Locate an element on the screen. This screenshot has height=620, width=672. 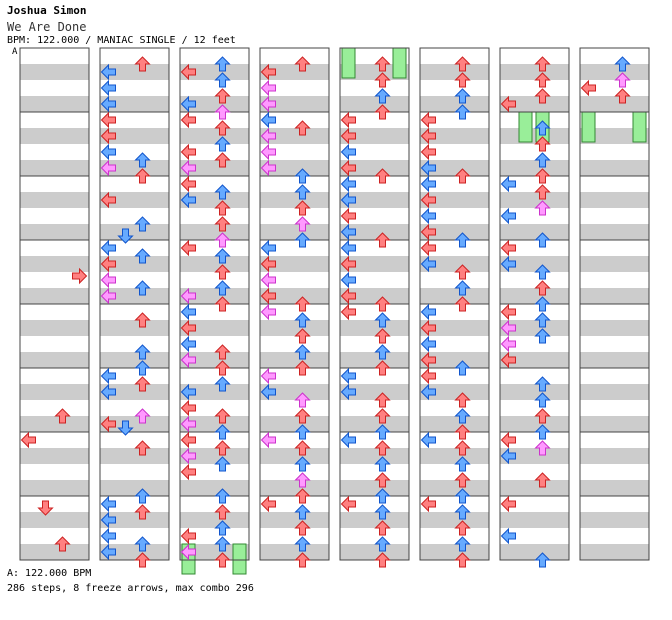
chart-column is located at coordinates (534, 304).